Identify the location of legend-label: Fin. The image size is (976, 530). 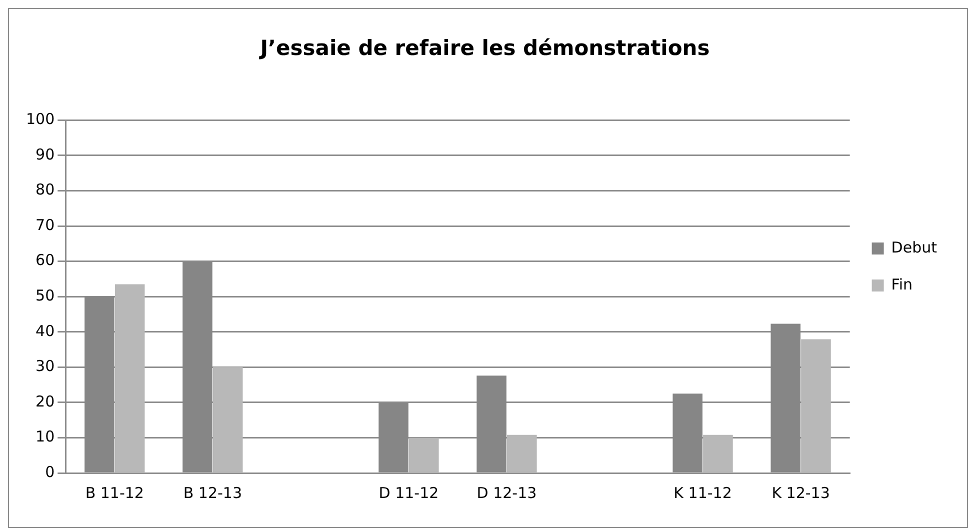
(902, 284).